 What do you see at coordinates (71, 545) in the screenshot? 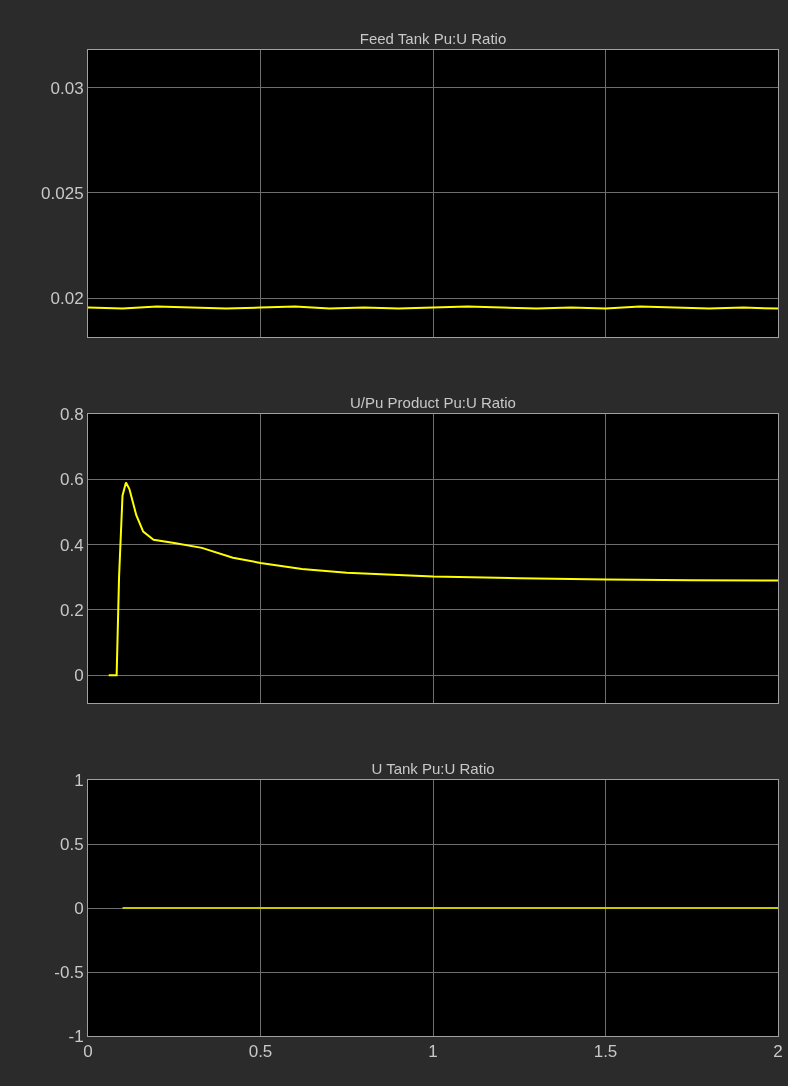
I see `y-tick-label: 0.4` at bounding box center [71, 545].